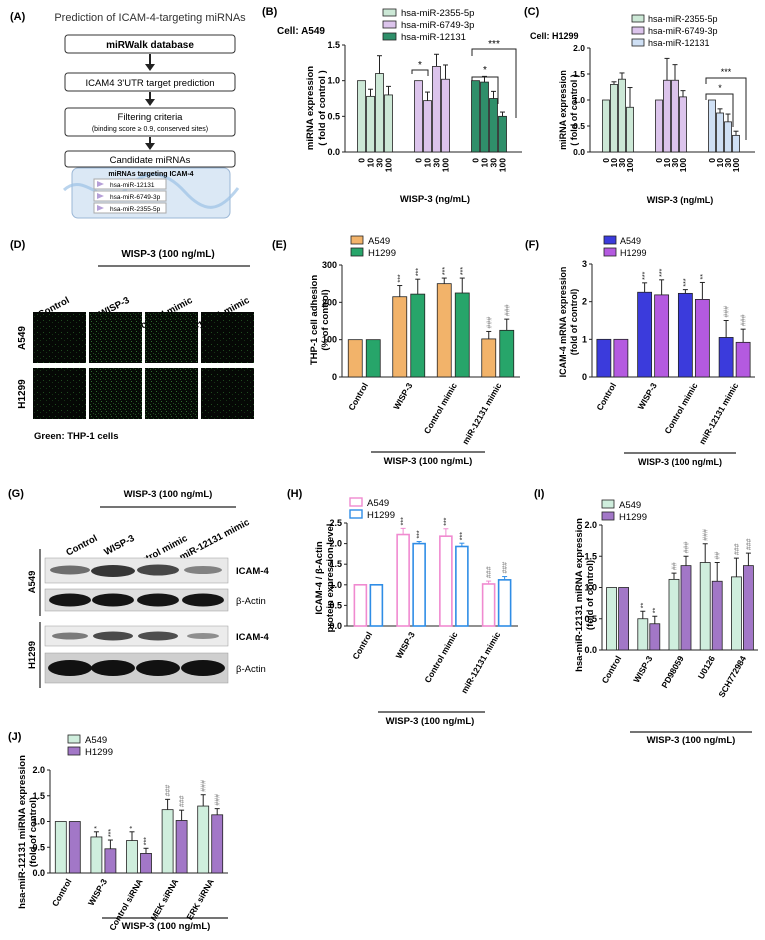 The height and width of the screenshot is (940, 765). What do you see at coordinates (62, 892) in the screenshot?
I see `x-tick-label: Control` at bounding box center [62, 892].